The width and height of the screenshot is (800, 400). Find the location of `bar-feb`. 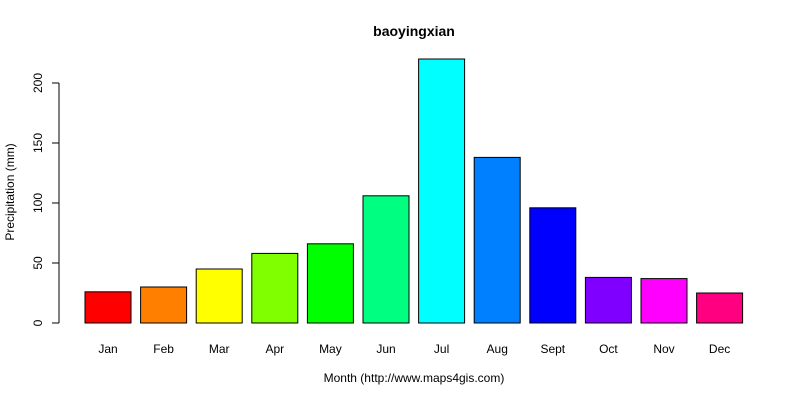

bar-feb is located at coordinates (164, 305).